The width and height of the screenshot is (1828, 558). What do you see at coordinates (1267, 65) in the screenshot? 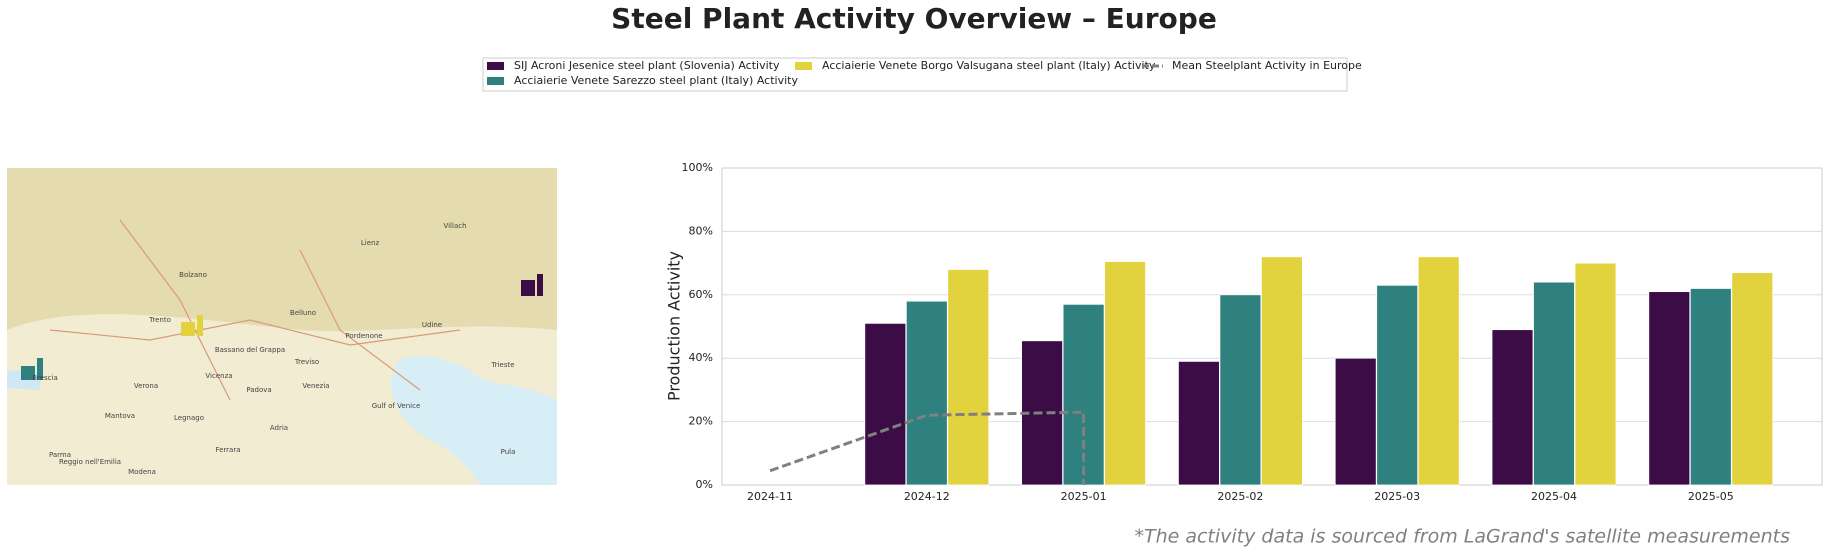
I see `legend-label: Mean Steelplant Activity in Europe` at bounding box center [1267, 65].